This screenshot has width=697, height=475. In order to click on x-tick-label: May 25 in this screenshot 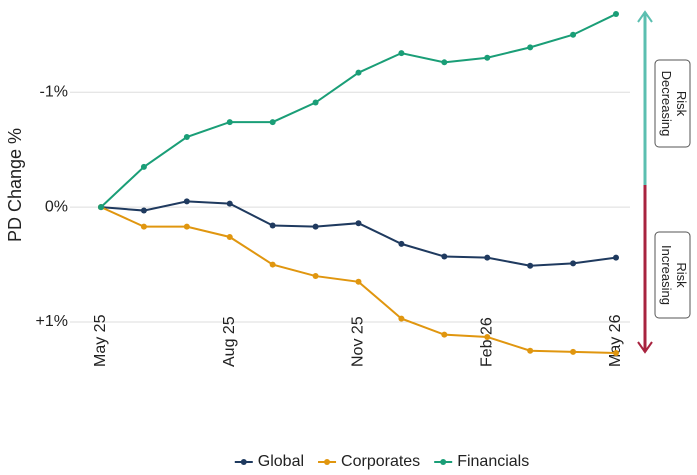, I will do `click(100, 340)`.